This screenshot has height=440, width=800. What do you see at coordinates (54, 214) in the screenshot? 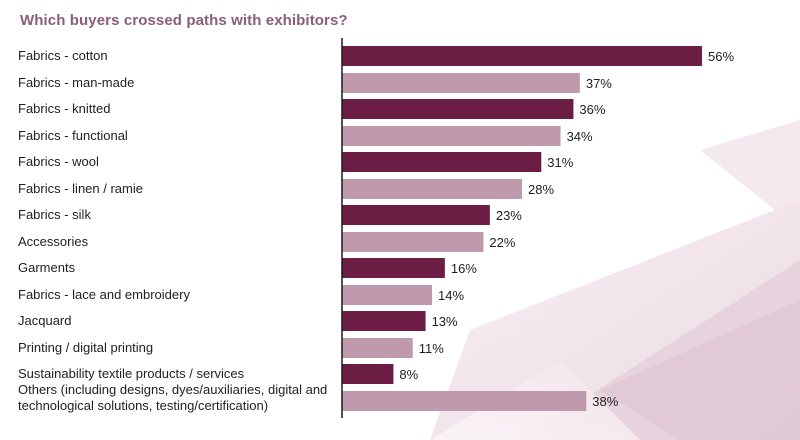
I see `category-label: Fabrics - silk` at bounding box center [54, 214].